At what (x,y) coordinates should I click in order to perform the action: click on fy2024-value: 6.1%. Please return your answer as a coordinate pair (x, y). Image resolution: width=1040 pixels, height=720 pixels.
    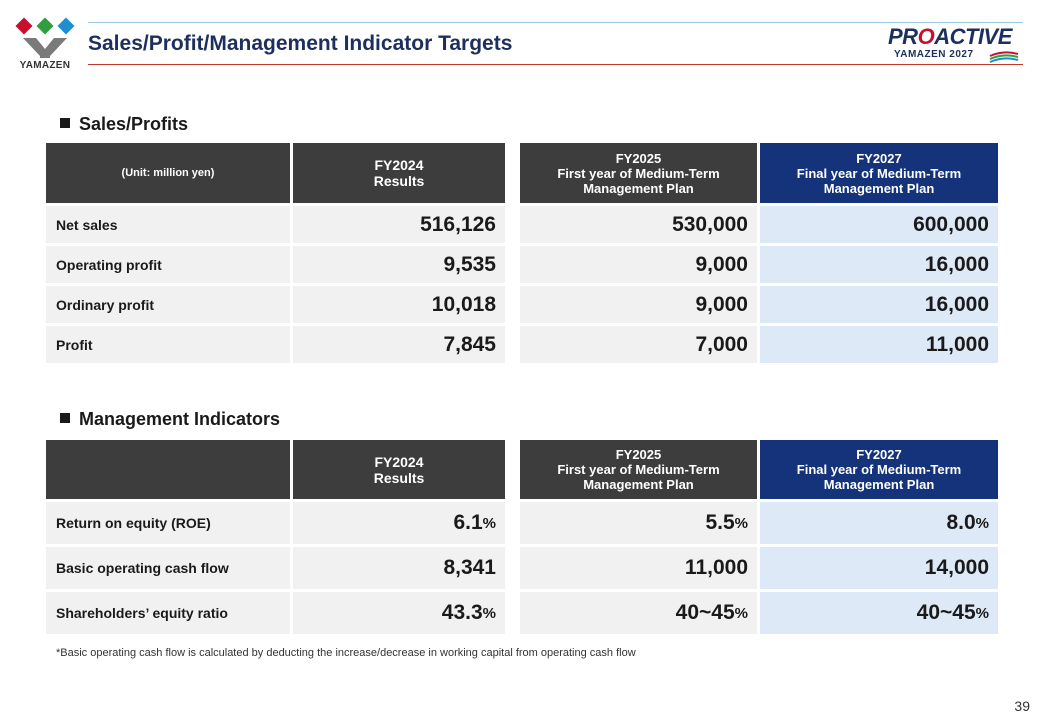
    Looking at the image, I should click on (399, 523).